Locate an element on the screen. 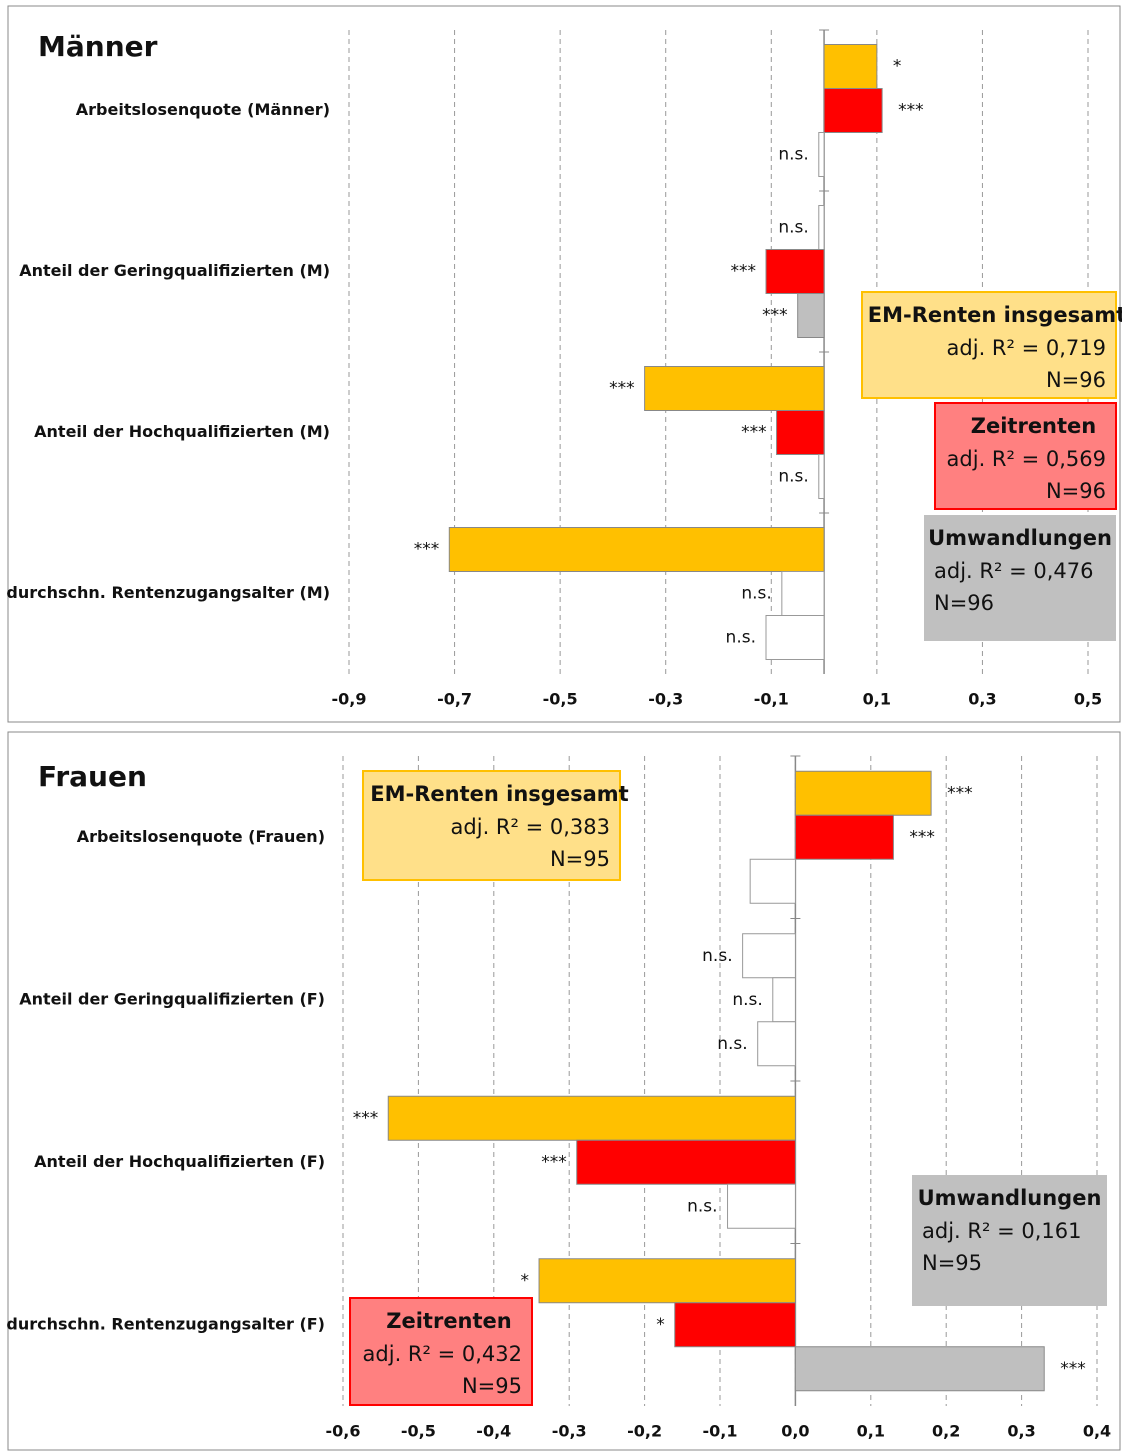 Image resolution: width=1122 pixels, height=1456 pixels. category-label: Anteil der Hochqualifizierten (M) is located at coordinates (182, 431).